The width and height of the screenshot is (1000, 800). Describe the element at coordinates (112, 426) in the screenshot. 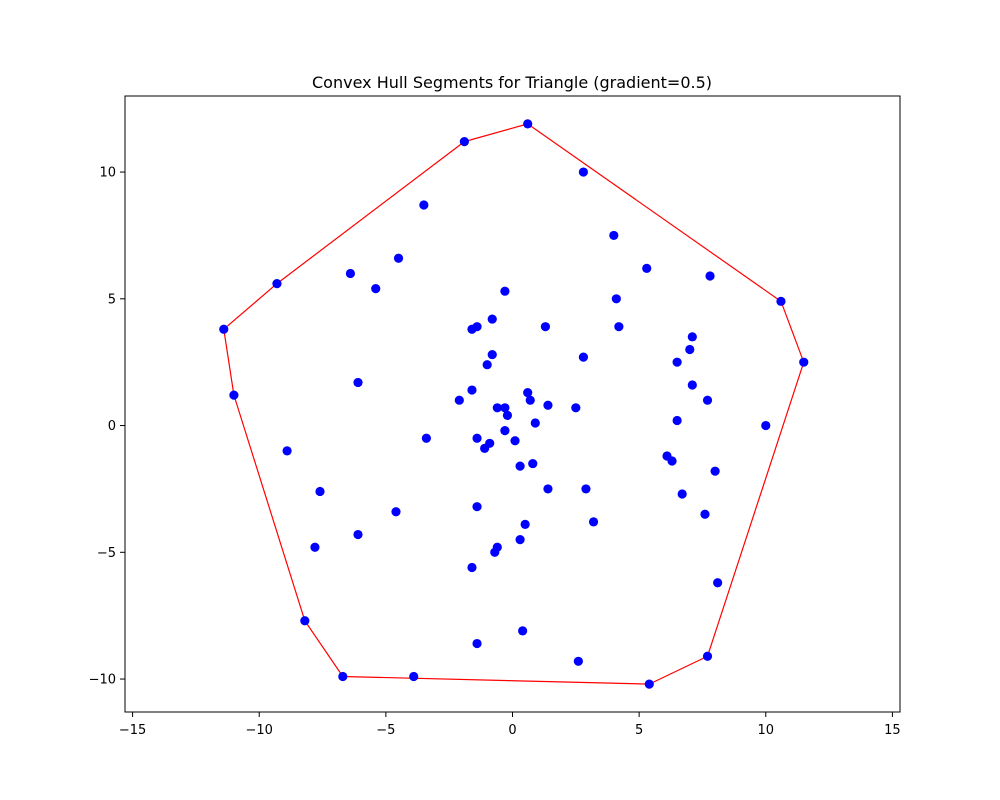

I see `y-tick-label: 0` at that location.